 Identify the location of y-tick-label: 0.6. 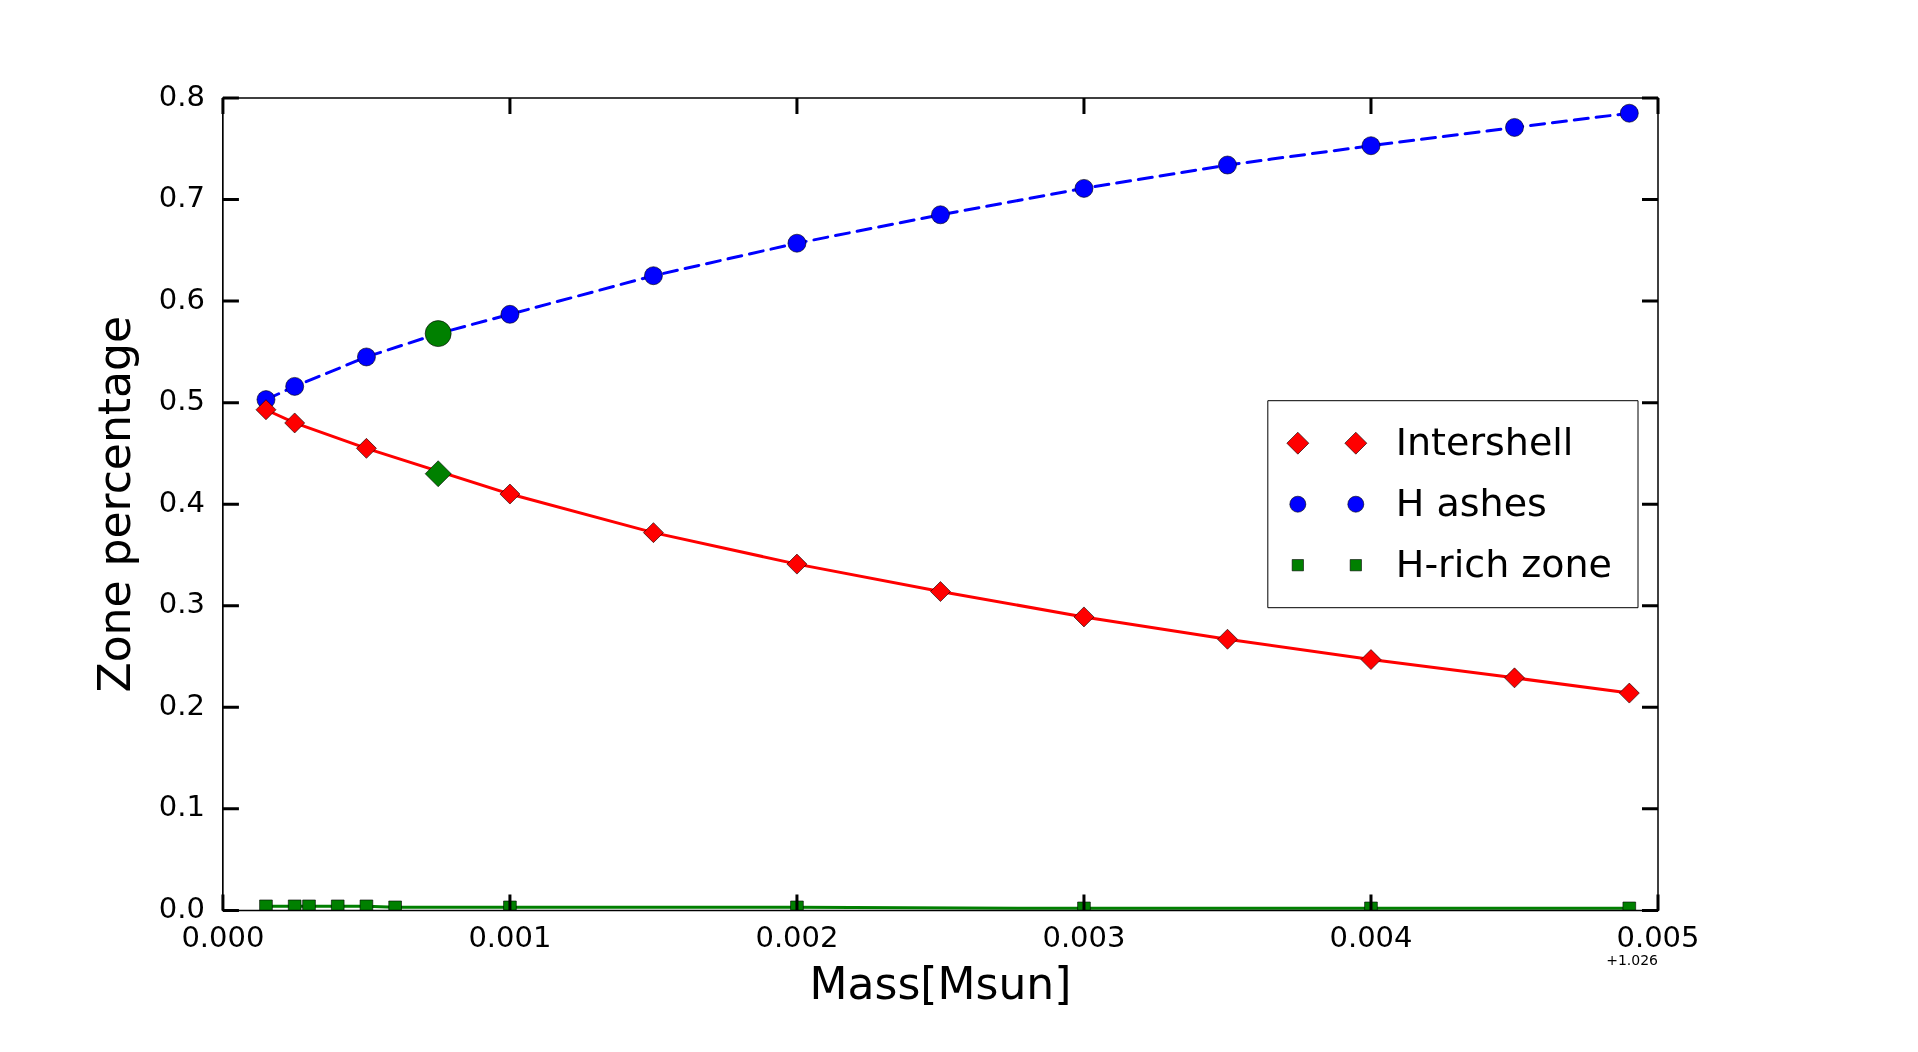
(181, 298).